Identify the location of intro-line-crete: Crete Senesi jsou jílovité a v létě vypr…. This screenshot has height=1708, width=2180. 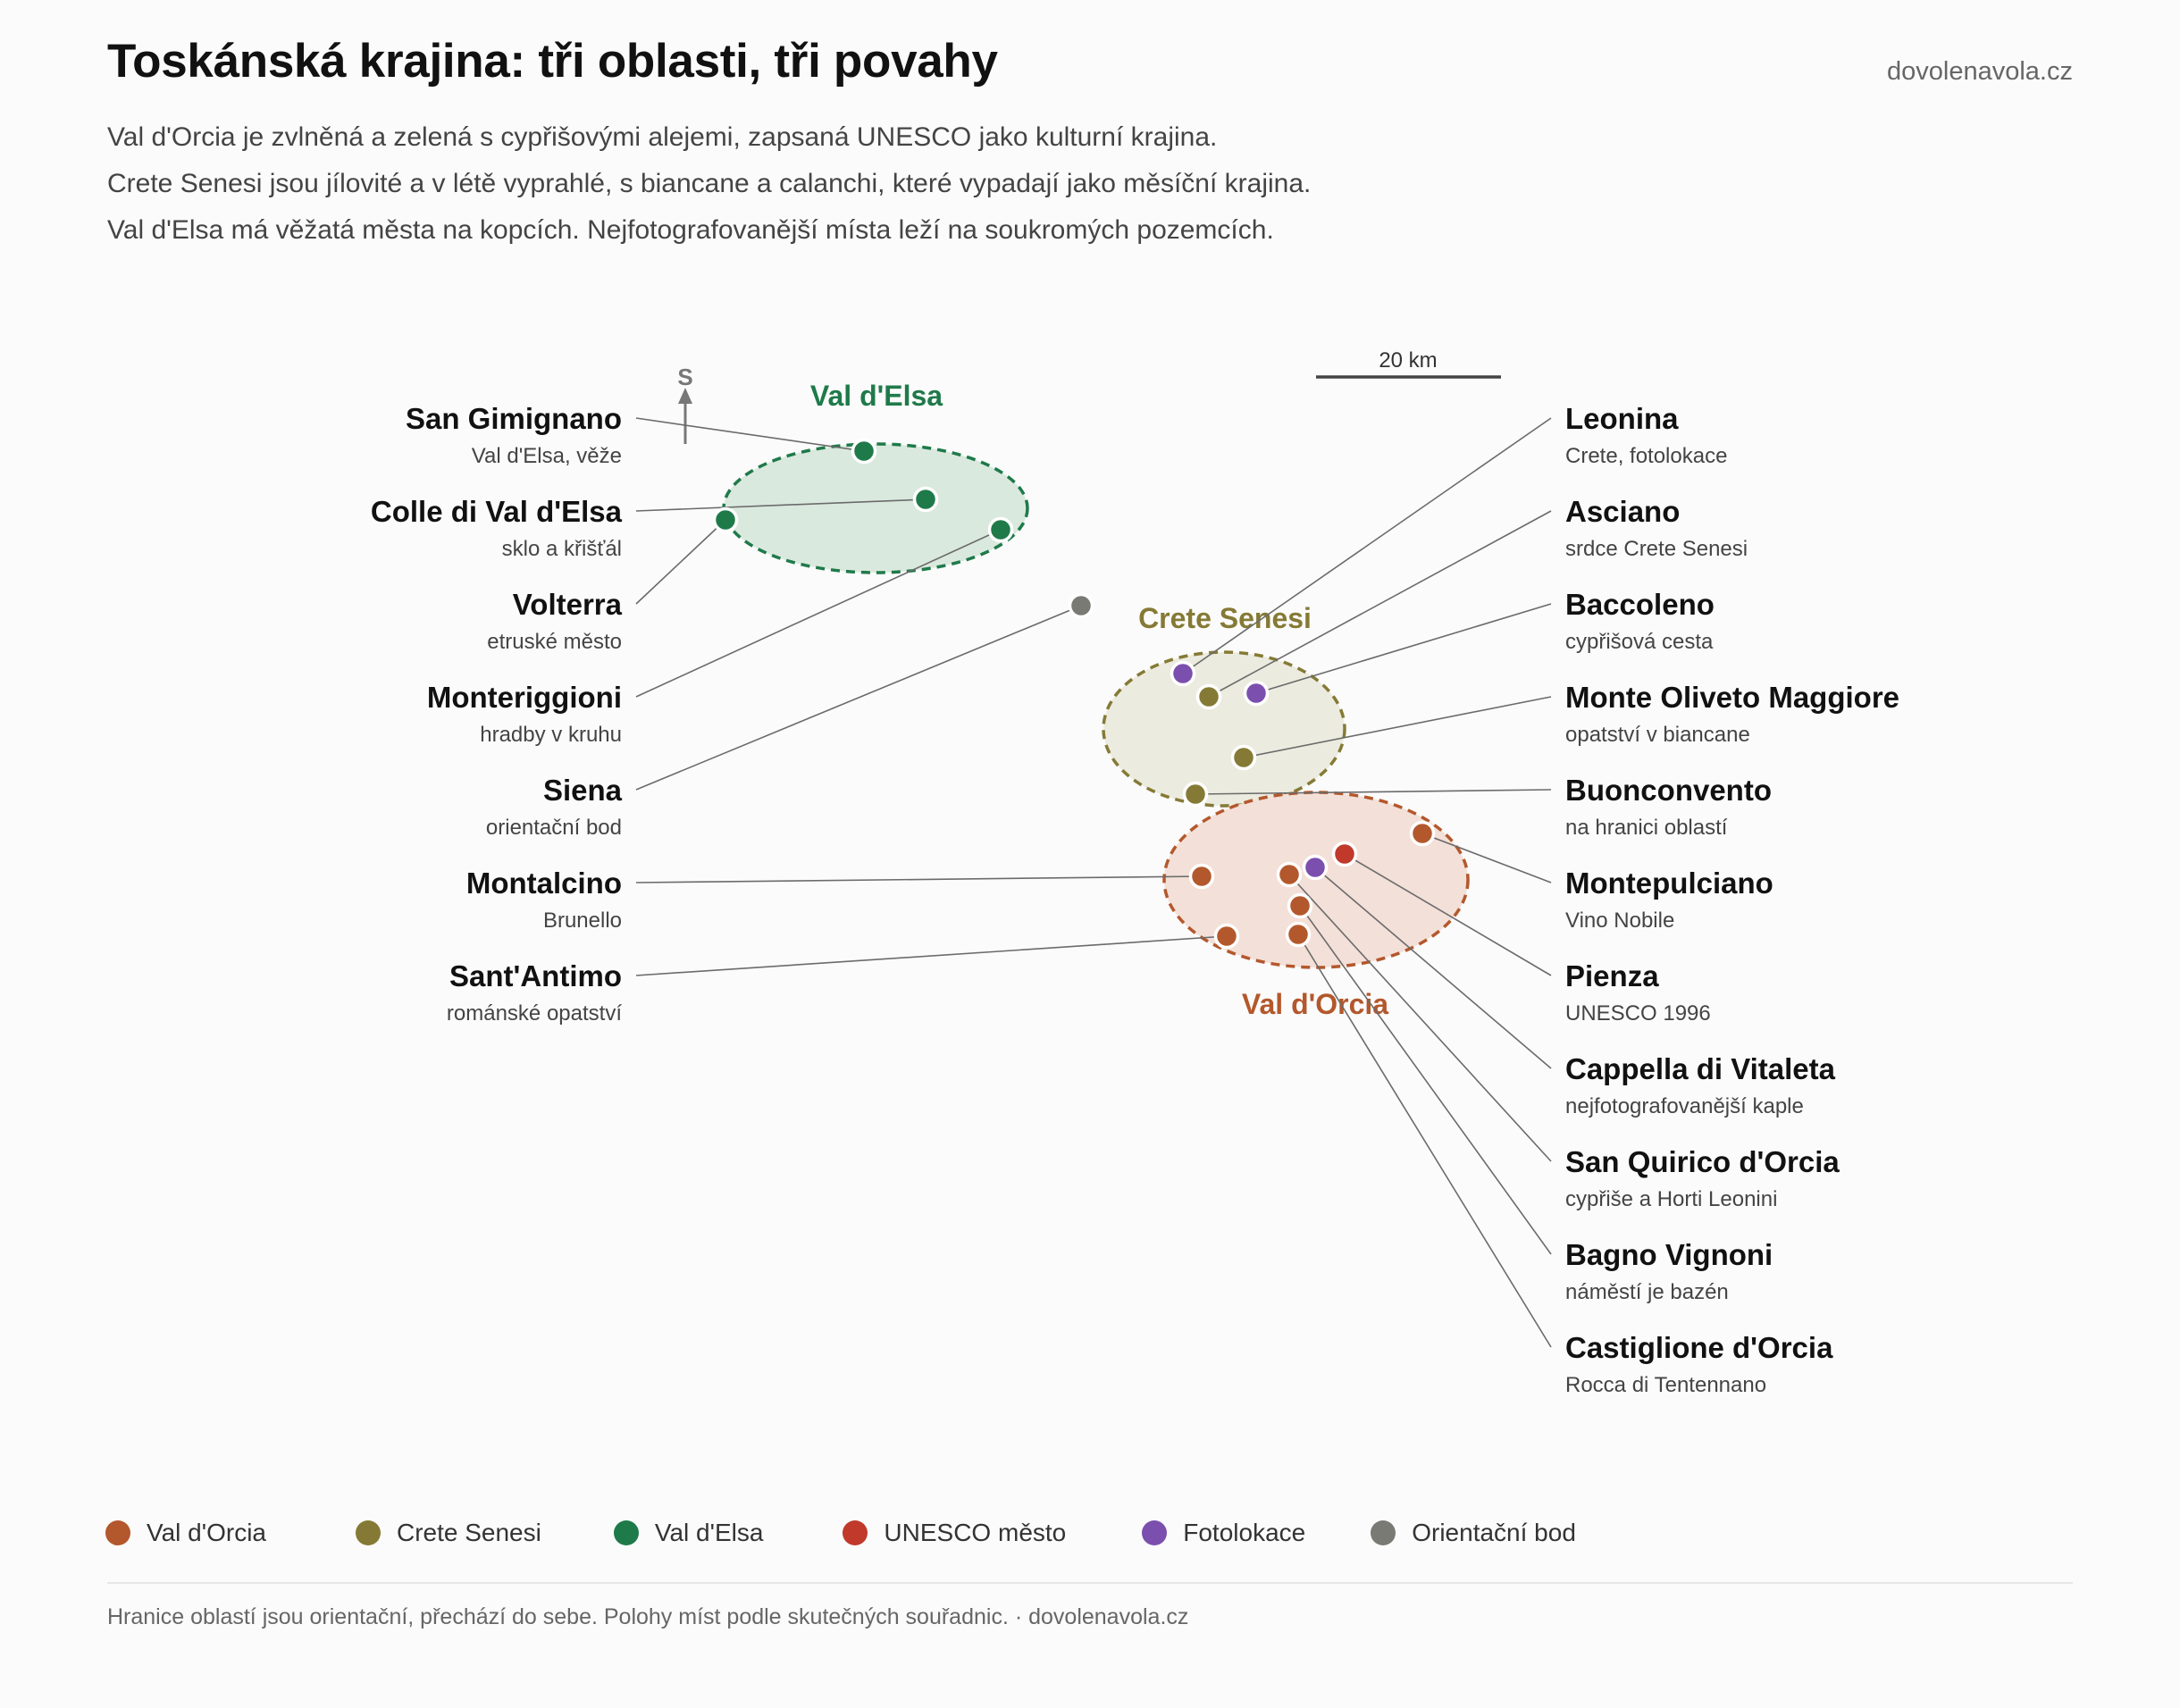
(709, 183).